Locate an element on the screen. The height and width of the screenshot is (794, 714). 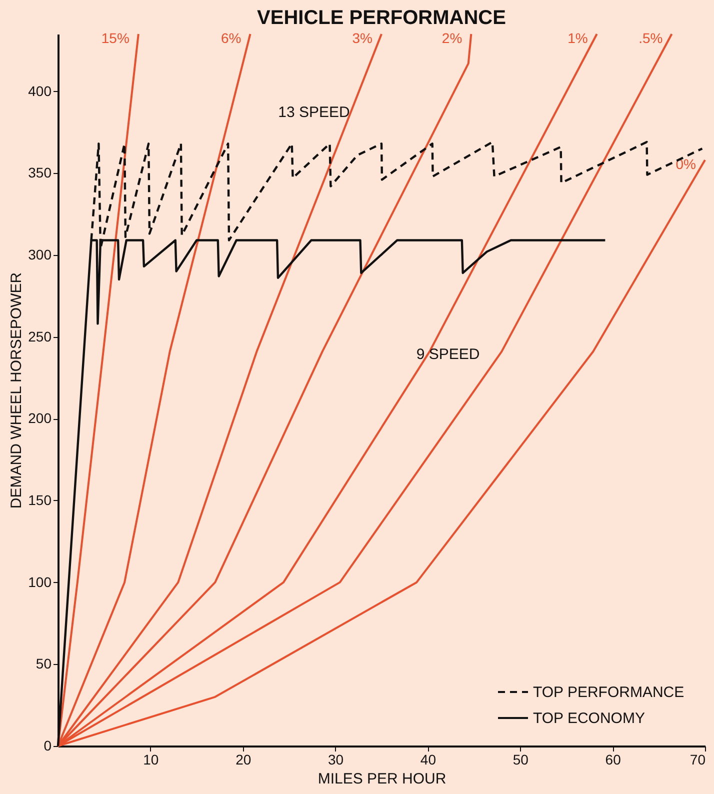
y-tick-label: 400 is located at coordinates (40, 90).